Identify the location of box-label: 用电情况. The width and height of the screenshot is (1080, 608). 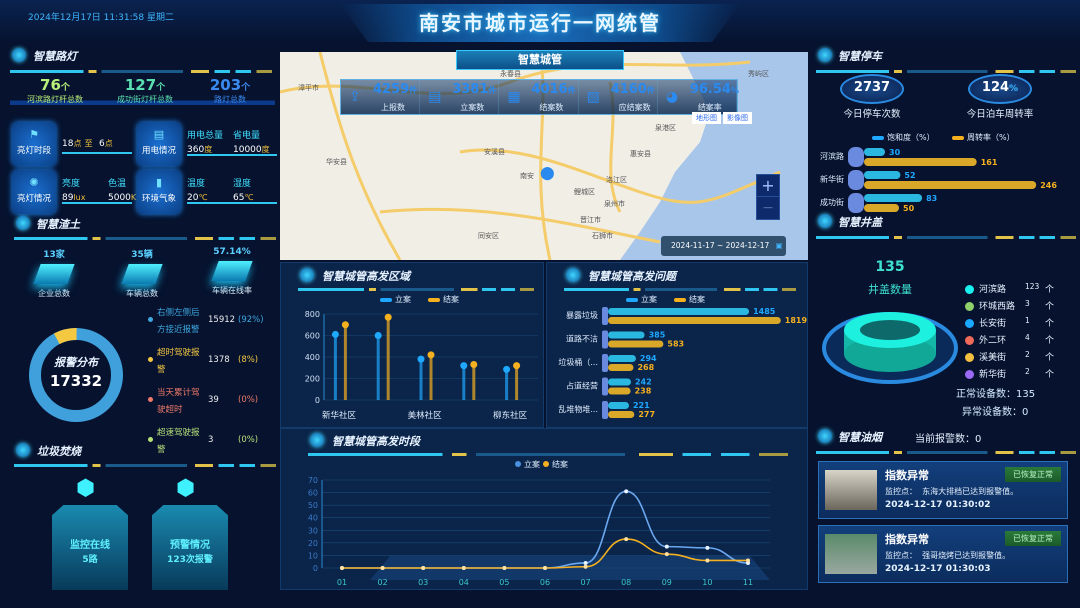
(158, 151).